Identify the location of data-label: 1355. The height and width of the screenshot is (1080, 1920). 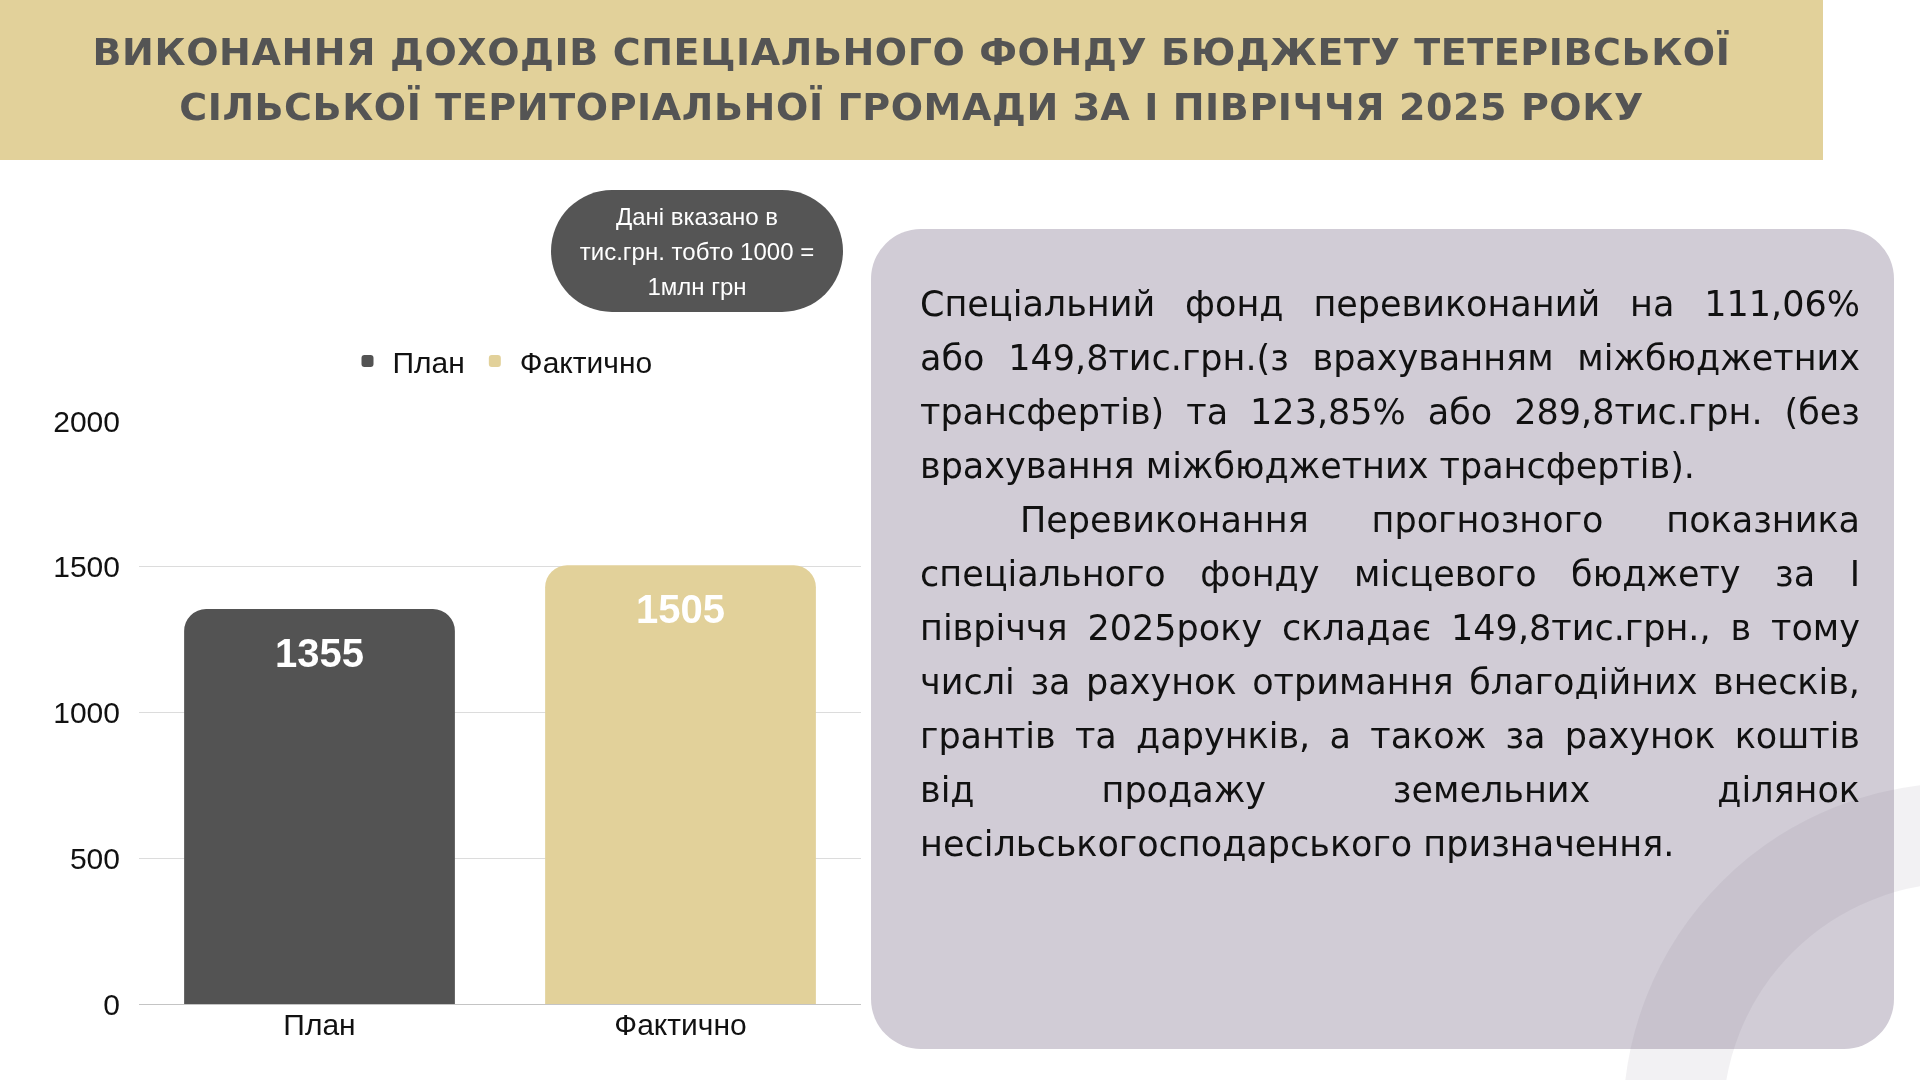
(319, 653).